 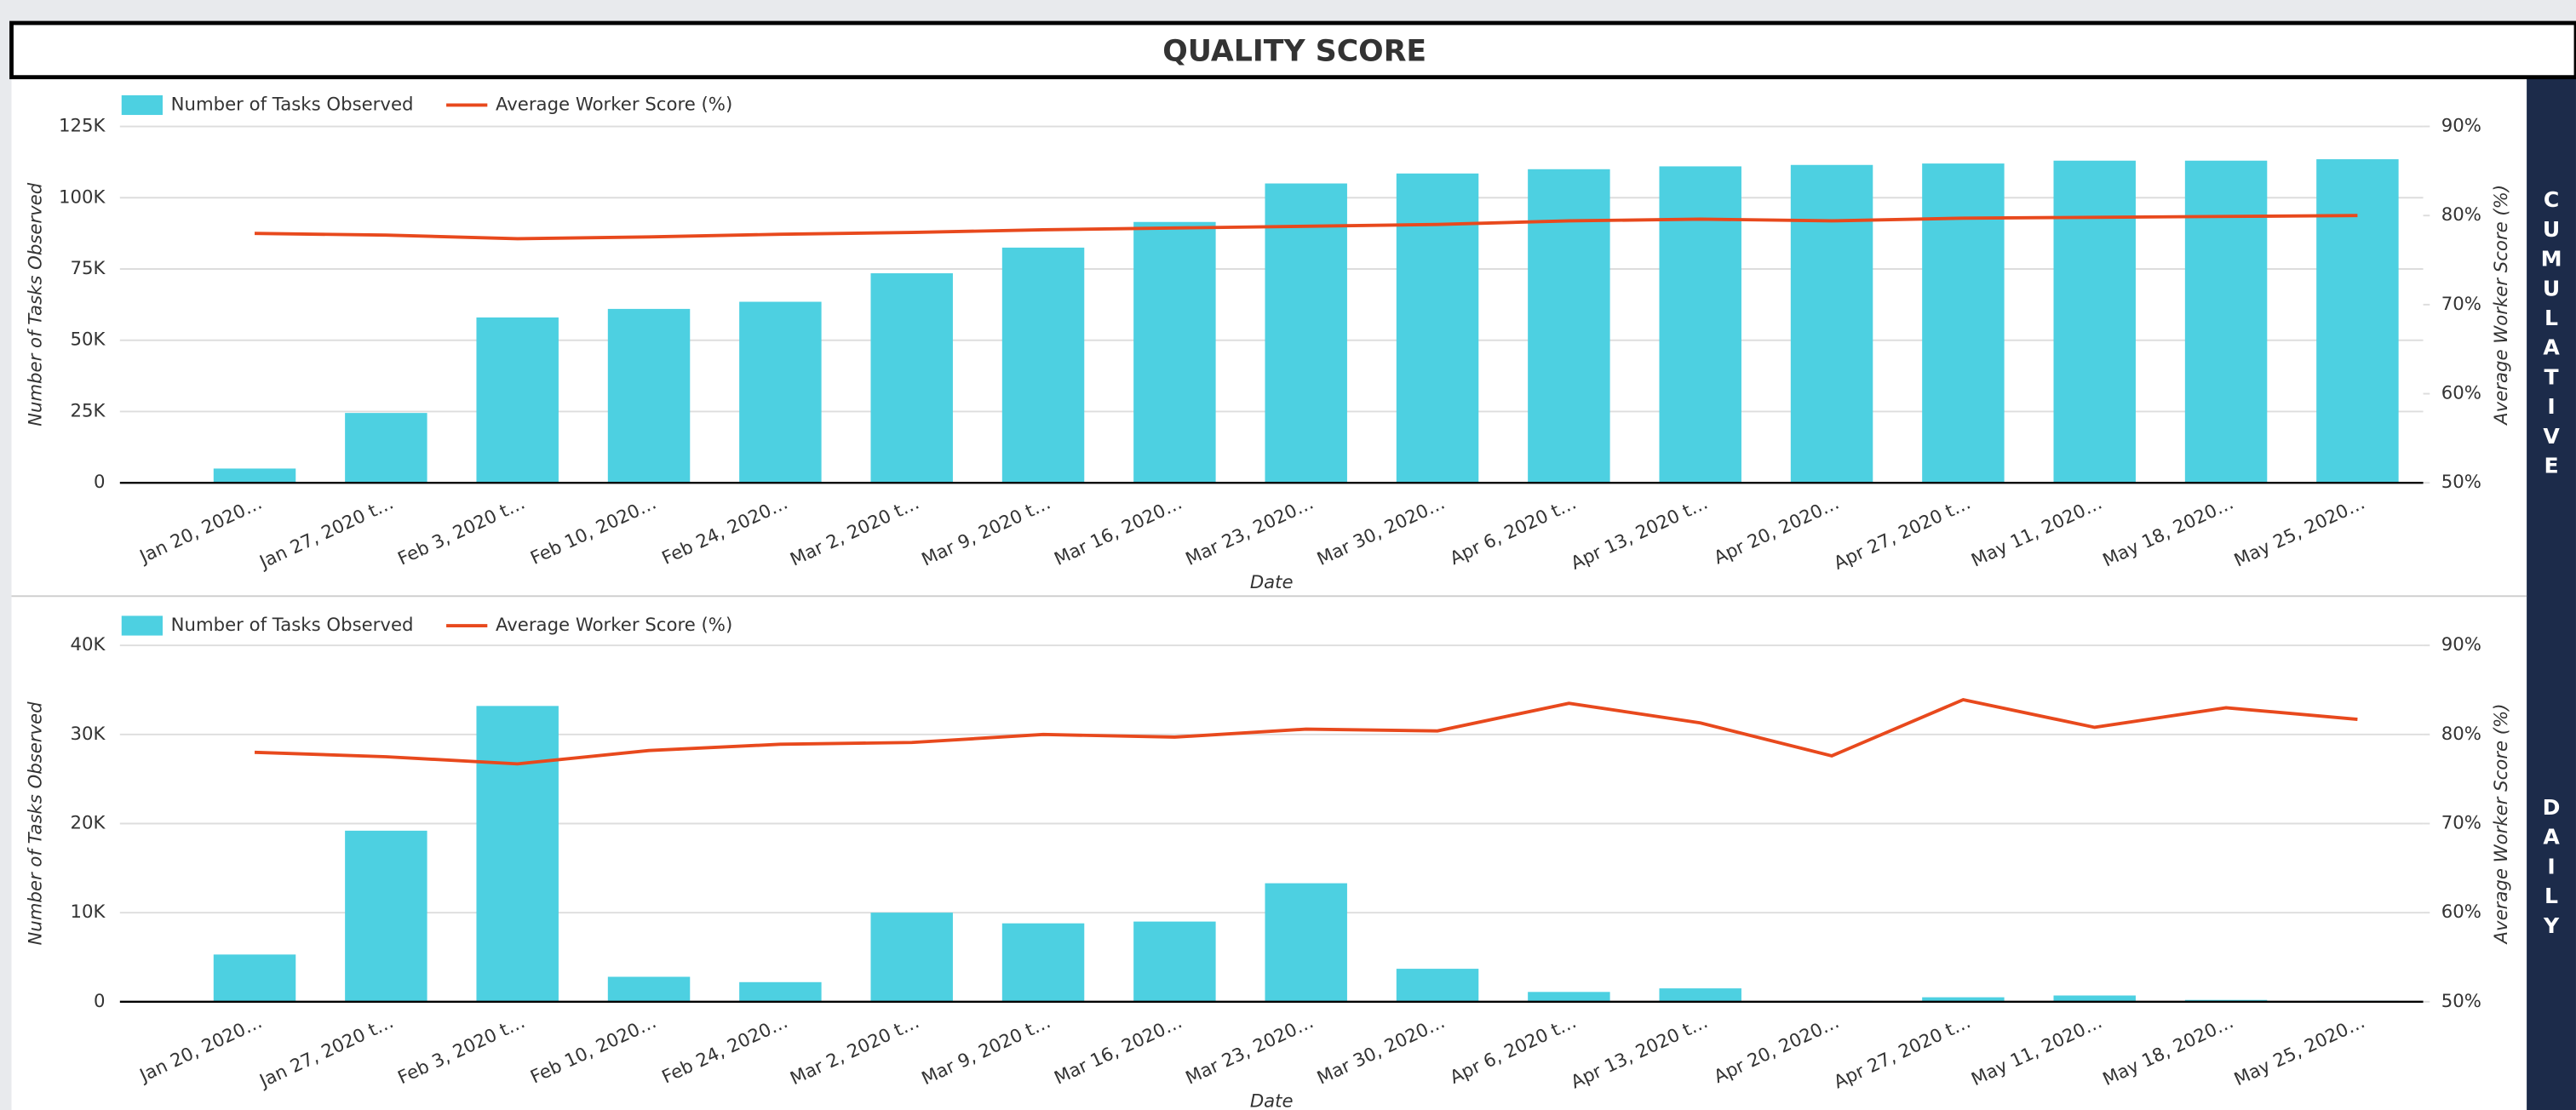 I want to click on y-tick-label: 20K, so click(x=88, y=822).